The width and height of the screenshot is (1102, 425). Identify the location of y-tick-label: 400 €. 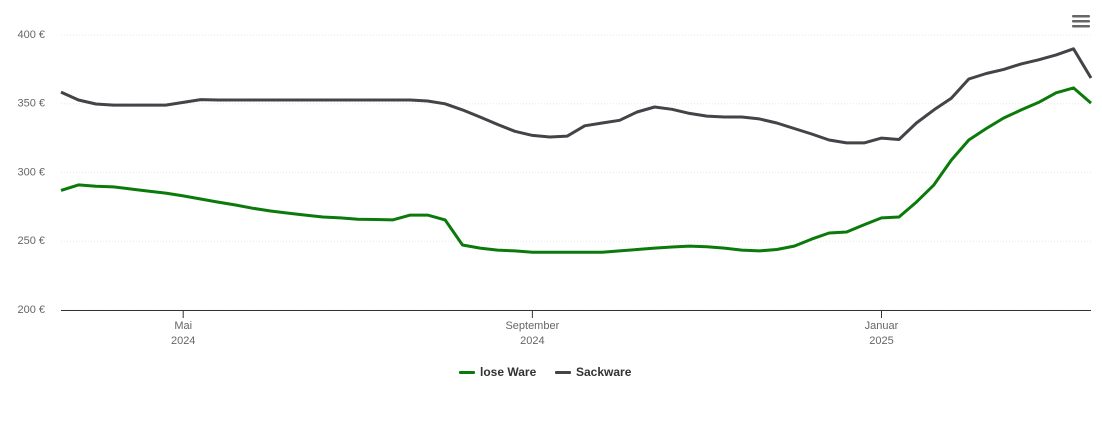
(31, 35).